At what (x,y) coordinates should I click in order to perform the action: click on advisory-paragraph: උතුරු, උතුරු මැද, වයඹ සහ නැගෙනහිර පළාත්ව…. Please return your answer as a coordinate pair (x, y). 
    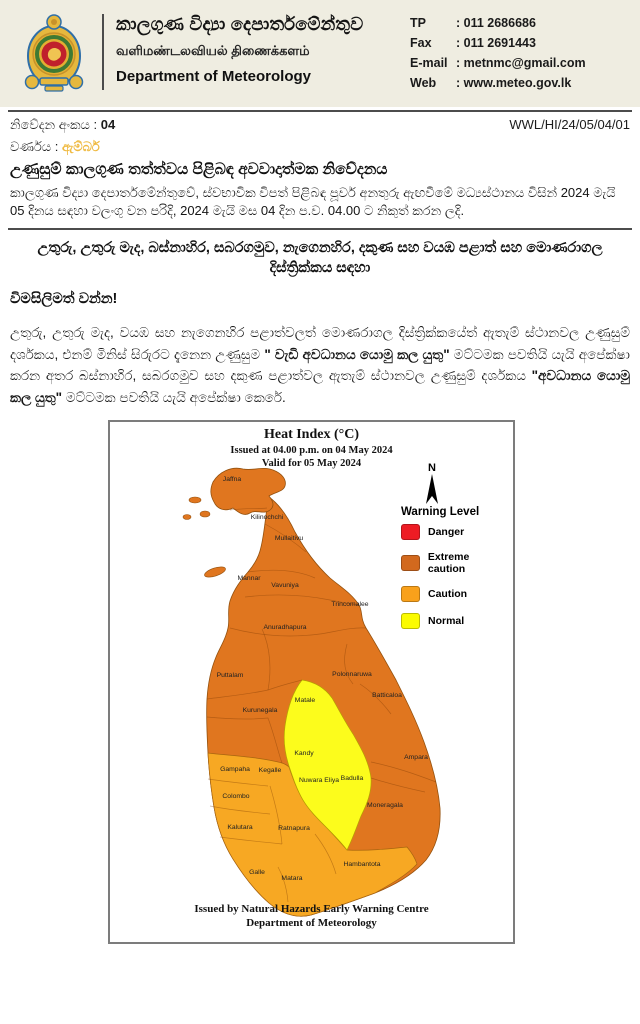
    Looking at the image, I should click on (320, 365).